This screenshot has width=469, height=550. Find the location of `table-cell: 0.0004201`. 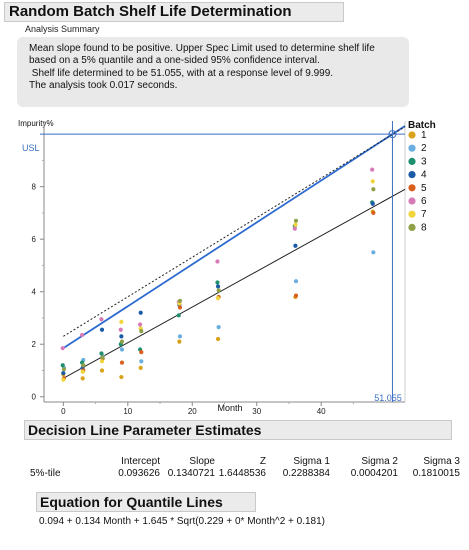

table-cell: 0.0004201 is located at coordinates (374, 473).